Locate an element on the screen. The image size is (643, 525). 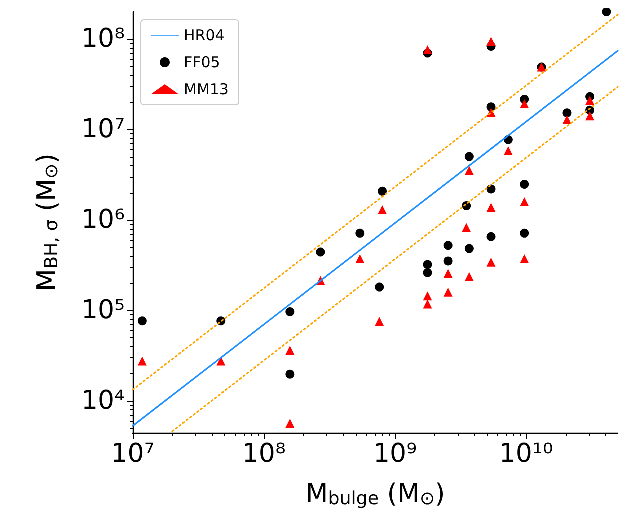
legend-label: HR04 is located at coordinates (204, 35).